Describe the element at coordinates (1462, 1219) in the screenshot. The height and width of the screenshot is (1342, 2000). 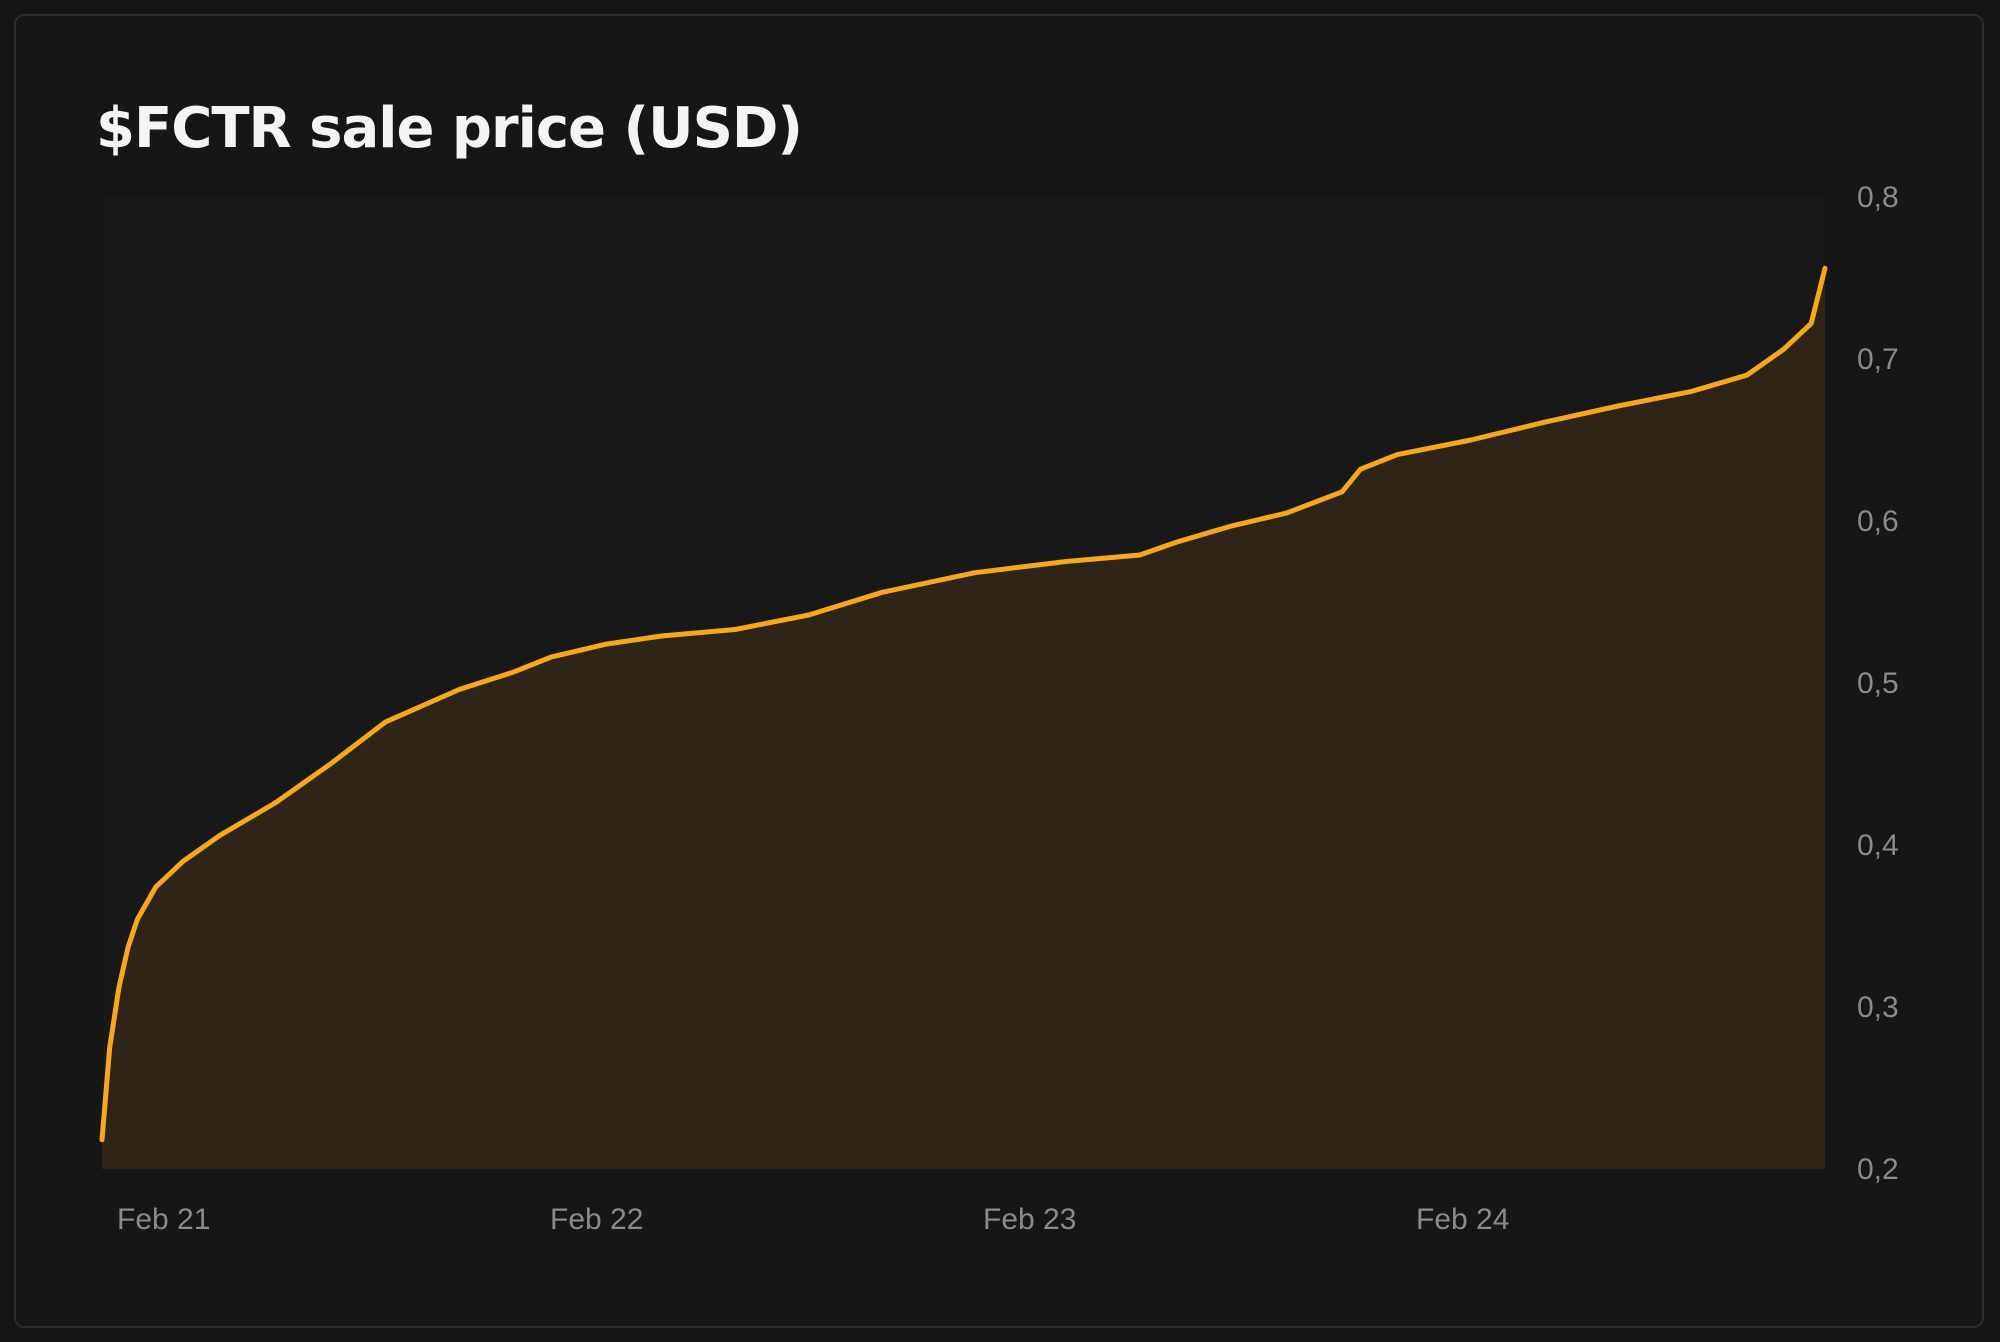
I see `x-tick-label: Feb 24` at that location.